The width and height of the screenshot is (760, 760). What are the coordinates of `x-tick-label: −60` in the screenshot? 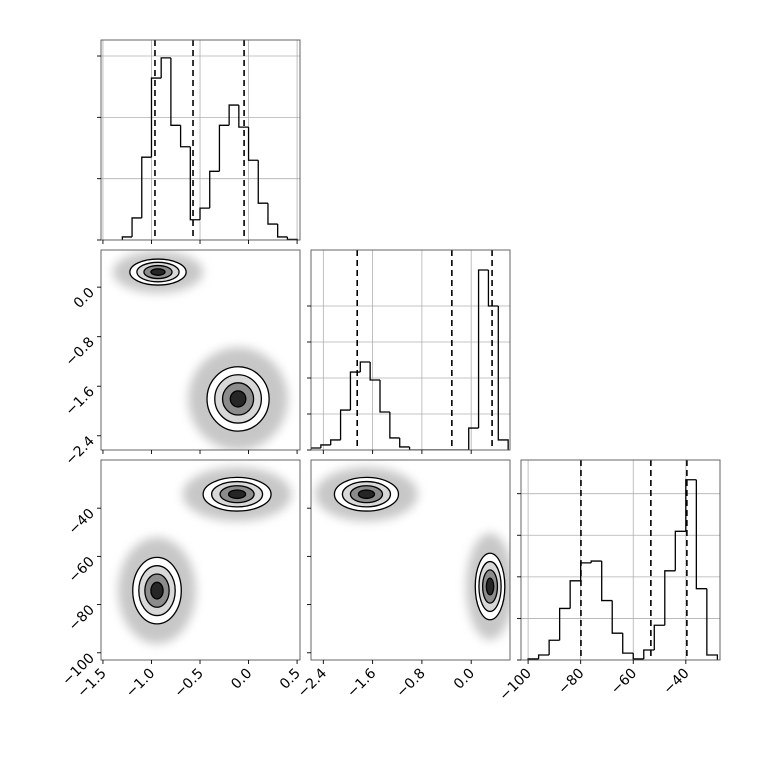 It's located at (624, 682).